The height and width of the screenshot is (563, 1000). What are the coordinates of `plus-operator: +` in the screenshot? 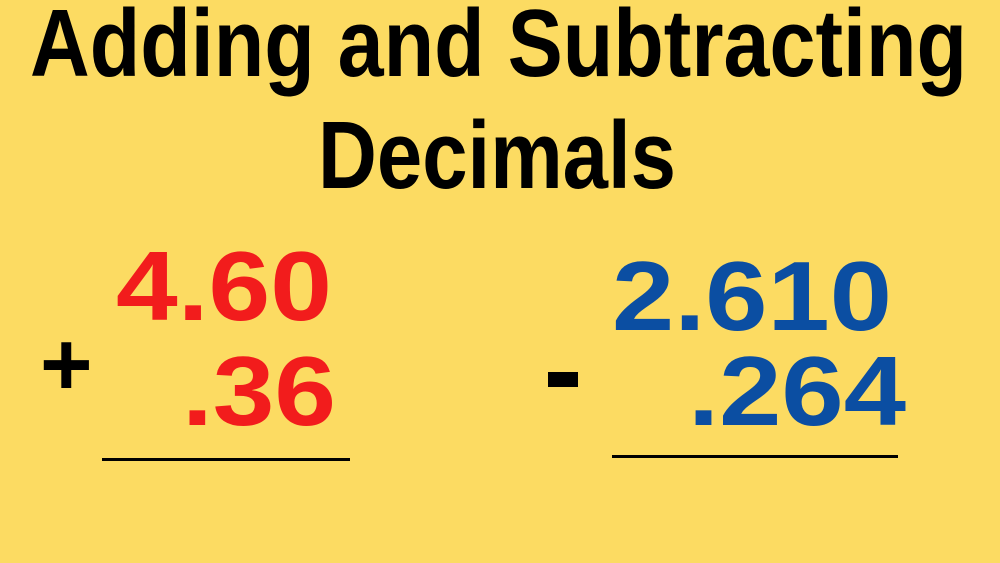 It's located at (66, 365).